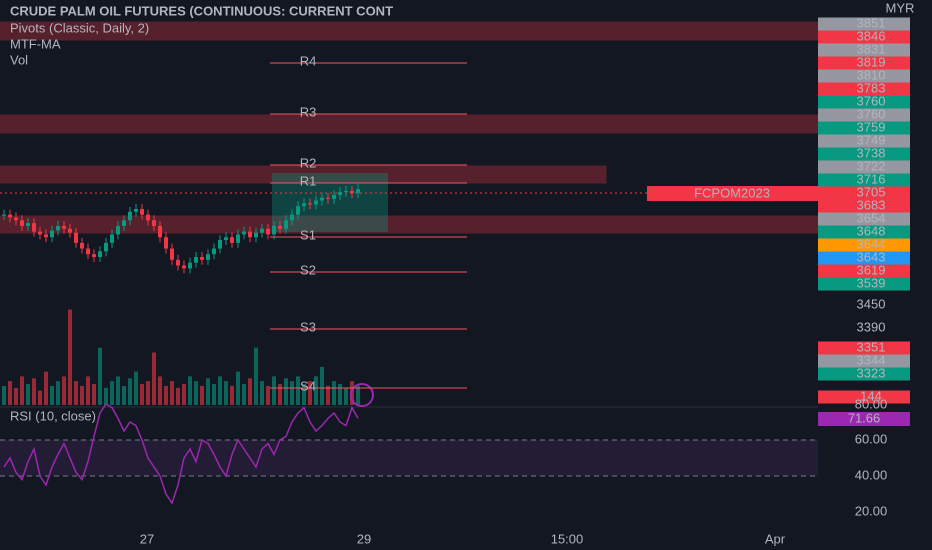 The image size is (932, 550). I want to click on price-label: 3450, so click(871, 303).